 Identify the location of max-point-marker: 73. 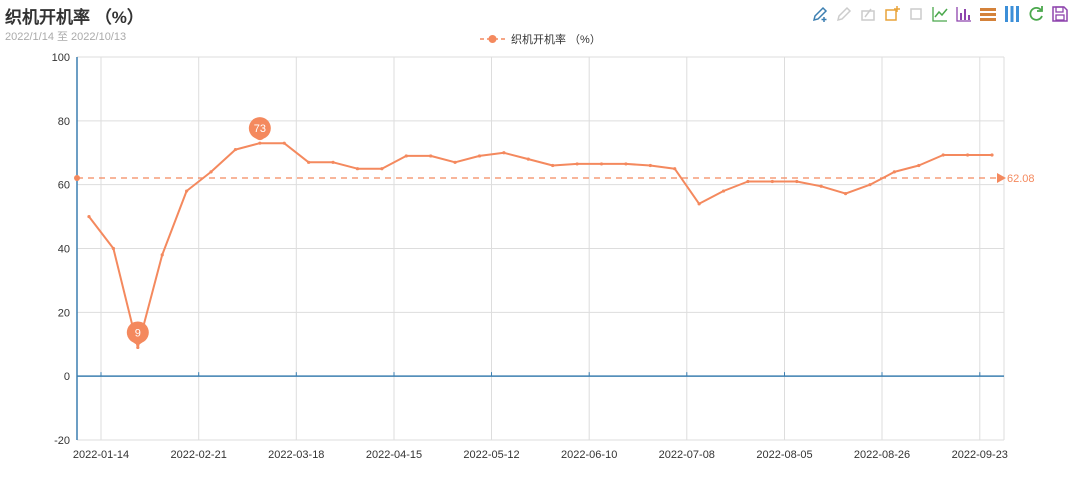
(259, 129).